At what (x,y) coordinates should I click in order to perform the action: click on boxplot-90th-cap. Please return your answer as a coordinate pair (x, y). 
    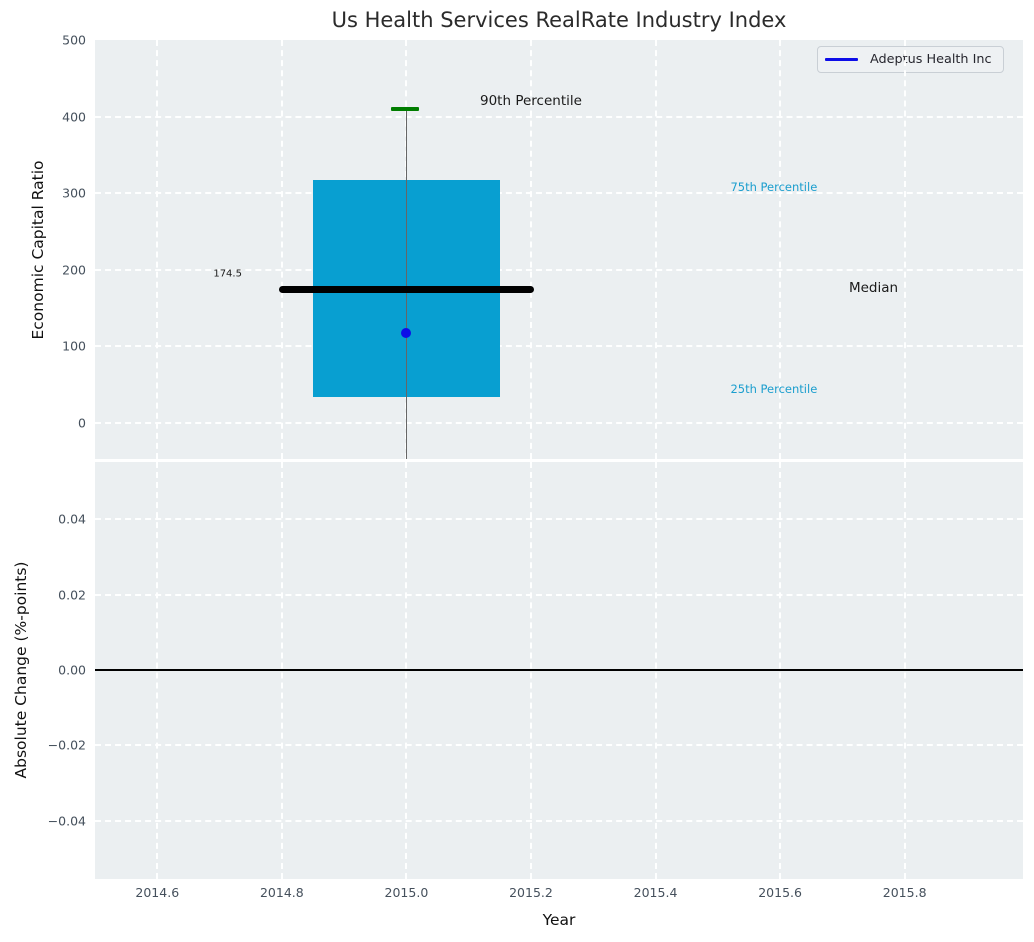
    Looking at the image, I should click on (404, 109).